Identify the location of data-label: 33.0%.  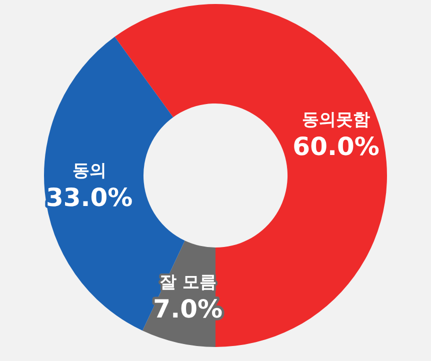
(89, 197).